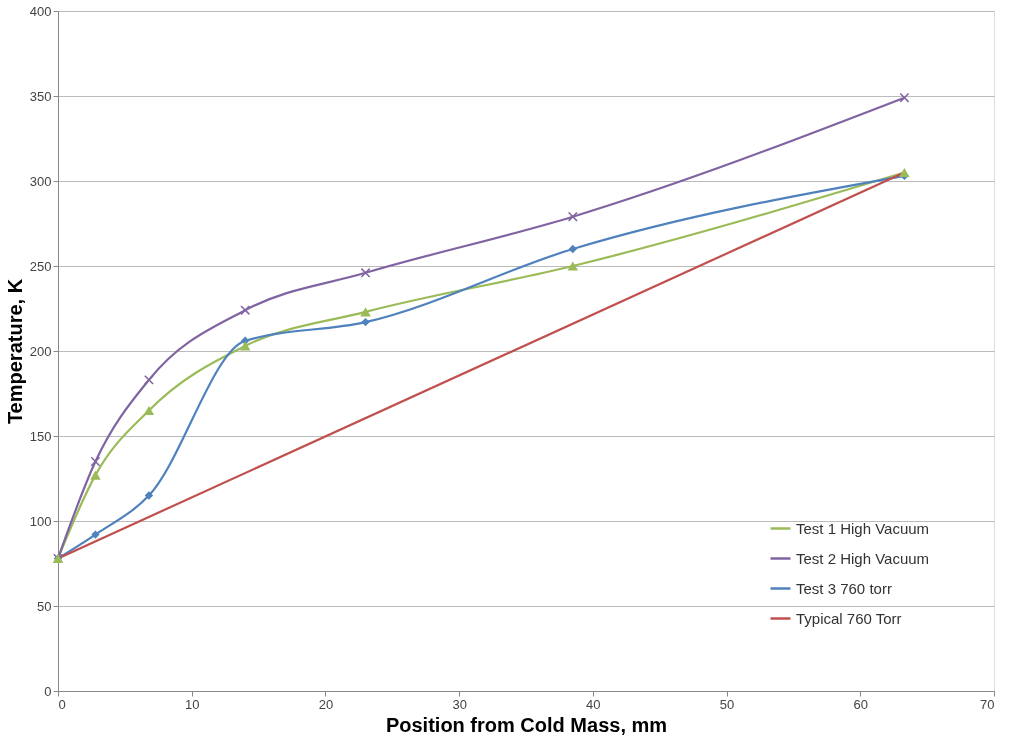 This screenshot has width=1016, height=749. What do you see at coordinates (861, 704) in the screenshot?
I see `x-tick-label: 60` at bounding box center [861, 704].